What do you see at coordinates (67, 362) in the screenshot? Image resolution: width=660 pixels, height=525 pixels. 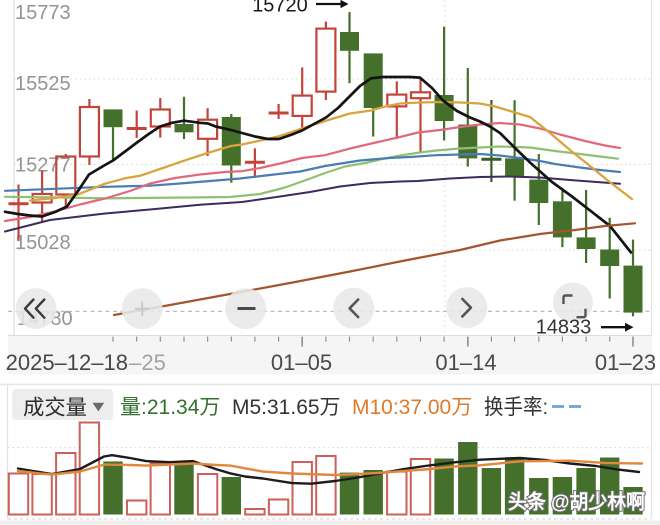 I see `svg-text: 2025–12–18` at bounding box center [67, 362].